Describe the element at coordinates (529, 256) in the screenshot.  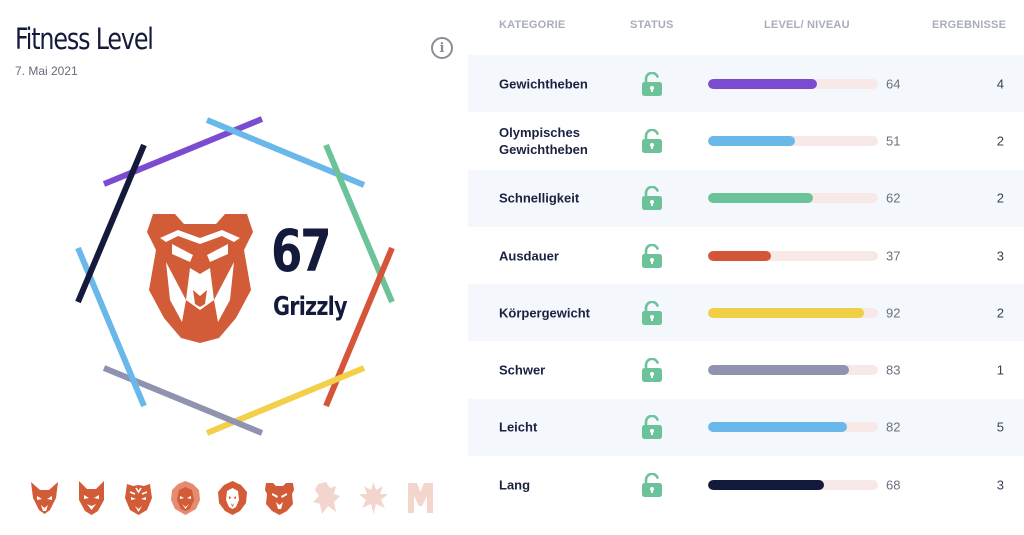
I see `category-label: Ausdauer` at that location.